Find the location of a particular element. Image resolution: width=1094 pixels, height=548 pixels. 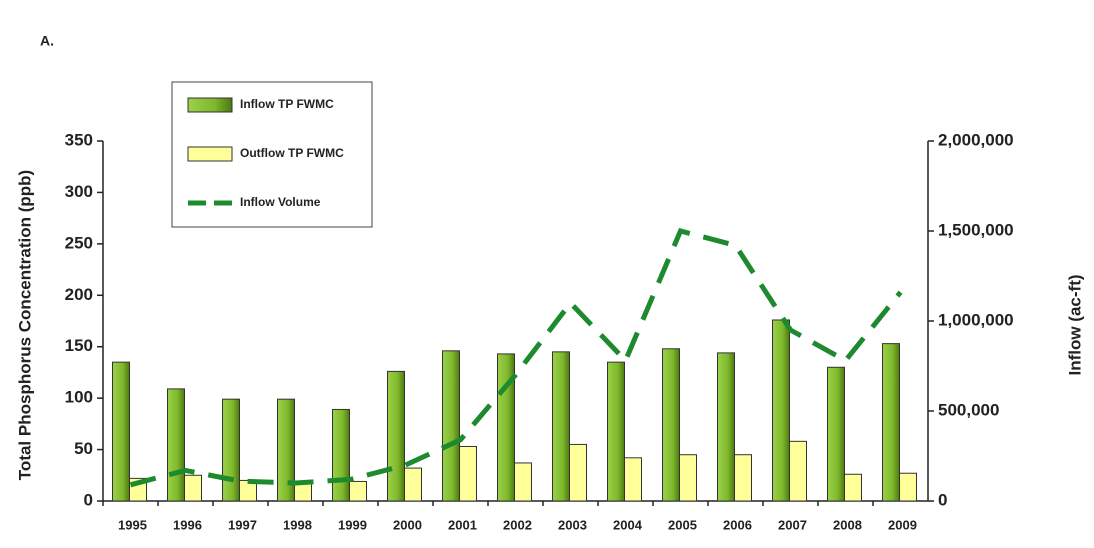

y2-tick-label: 0 is located at coordinates (942, 499).